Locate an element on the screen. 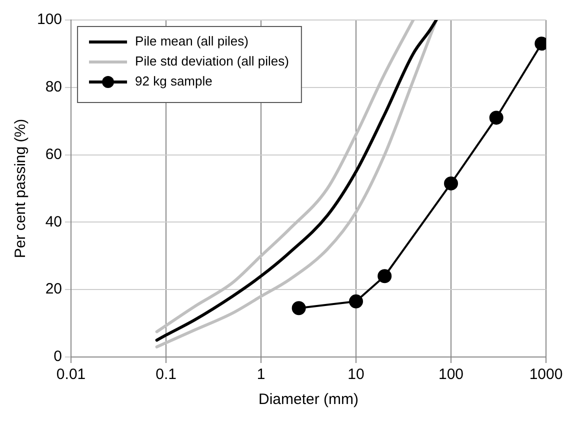 The width and height of the screenshot is (574, 421). x-tick-label: 0.01 is located at coordinates (71, 375).